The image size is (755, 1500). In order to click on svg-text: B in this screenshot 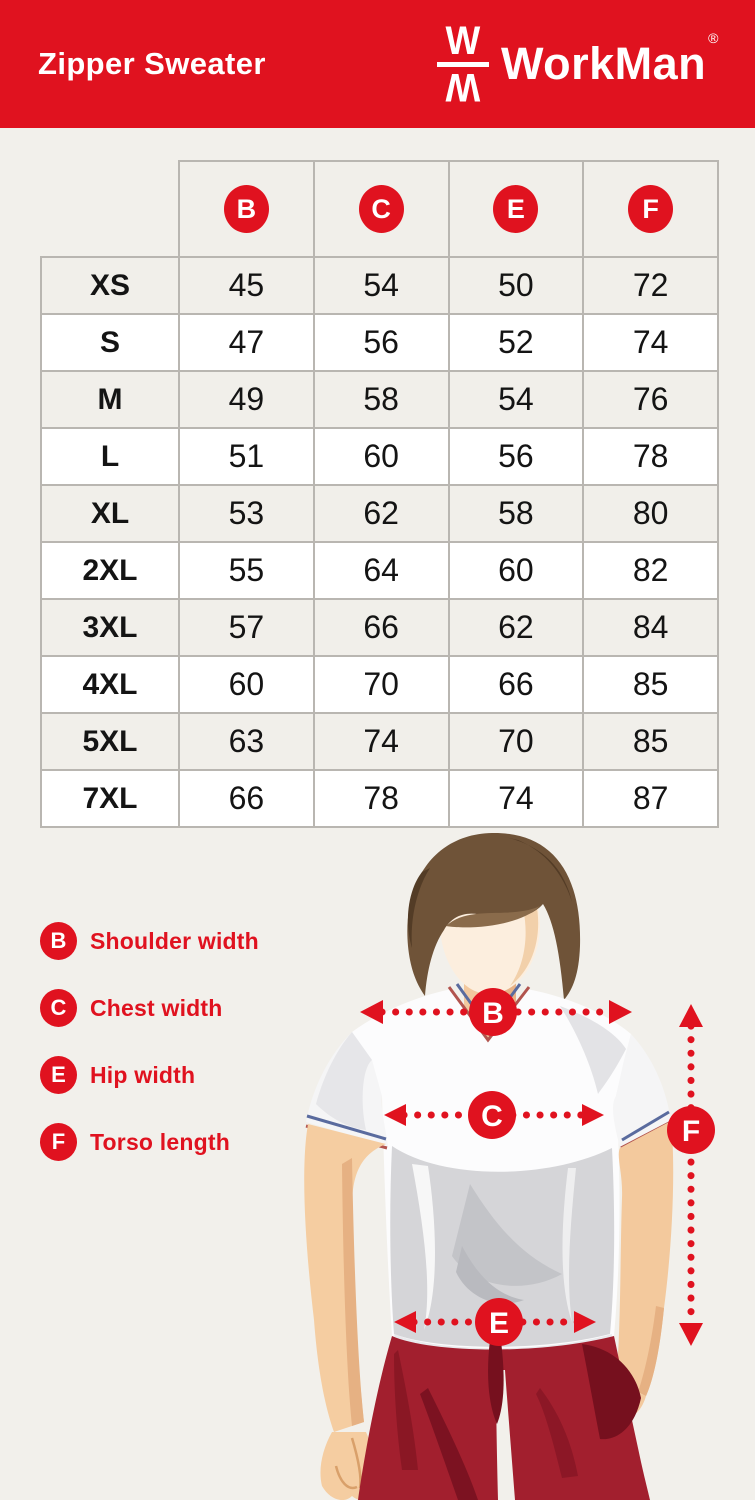, I will do `click(493, 1013)`.